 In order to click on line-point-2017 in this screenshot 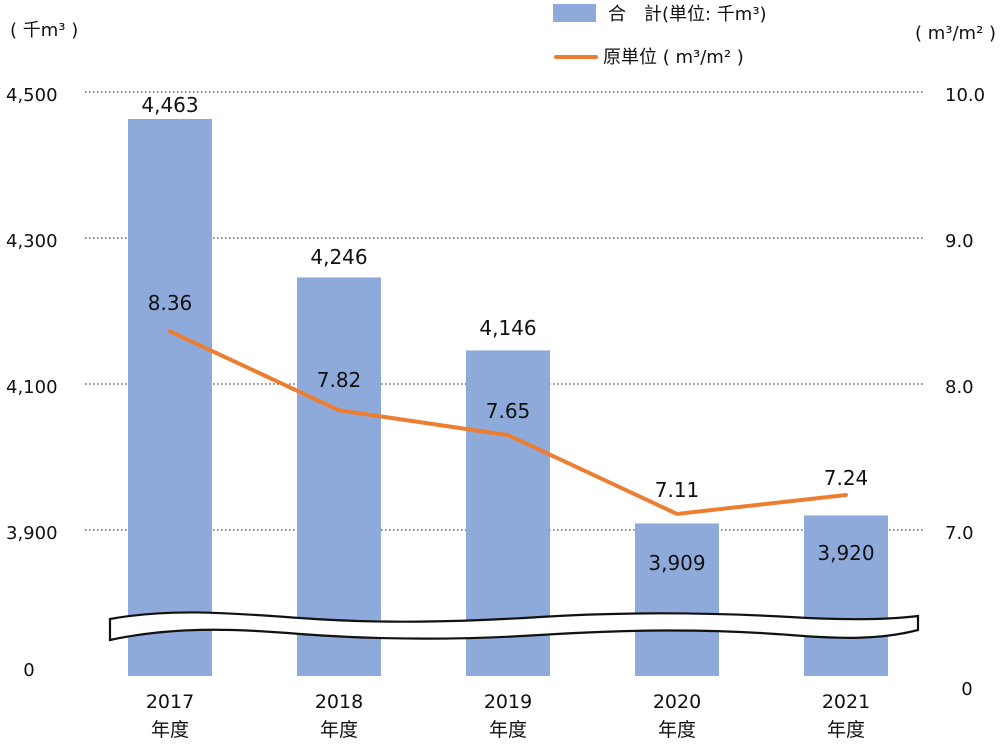, I will do `click(170, 331)`.